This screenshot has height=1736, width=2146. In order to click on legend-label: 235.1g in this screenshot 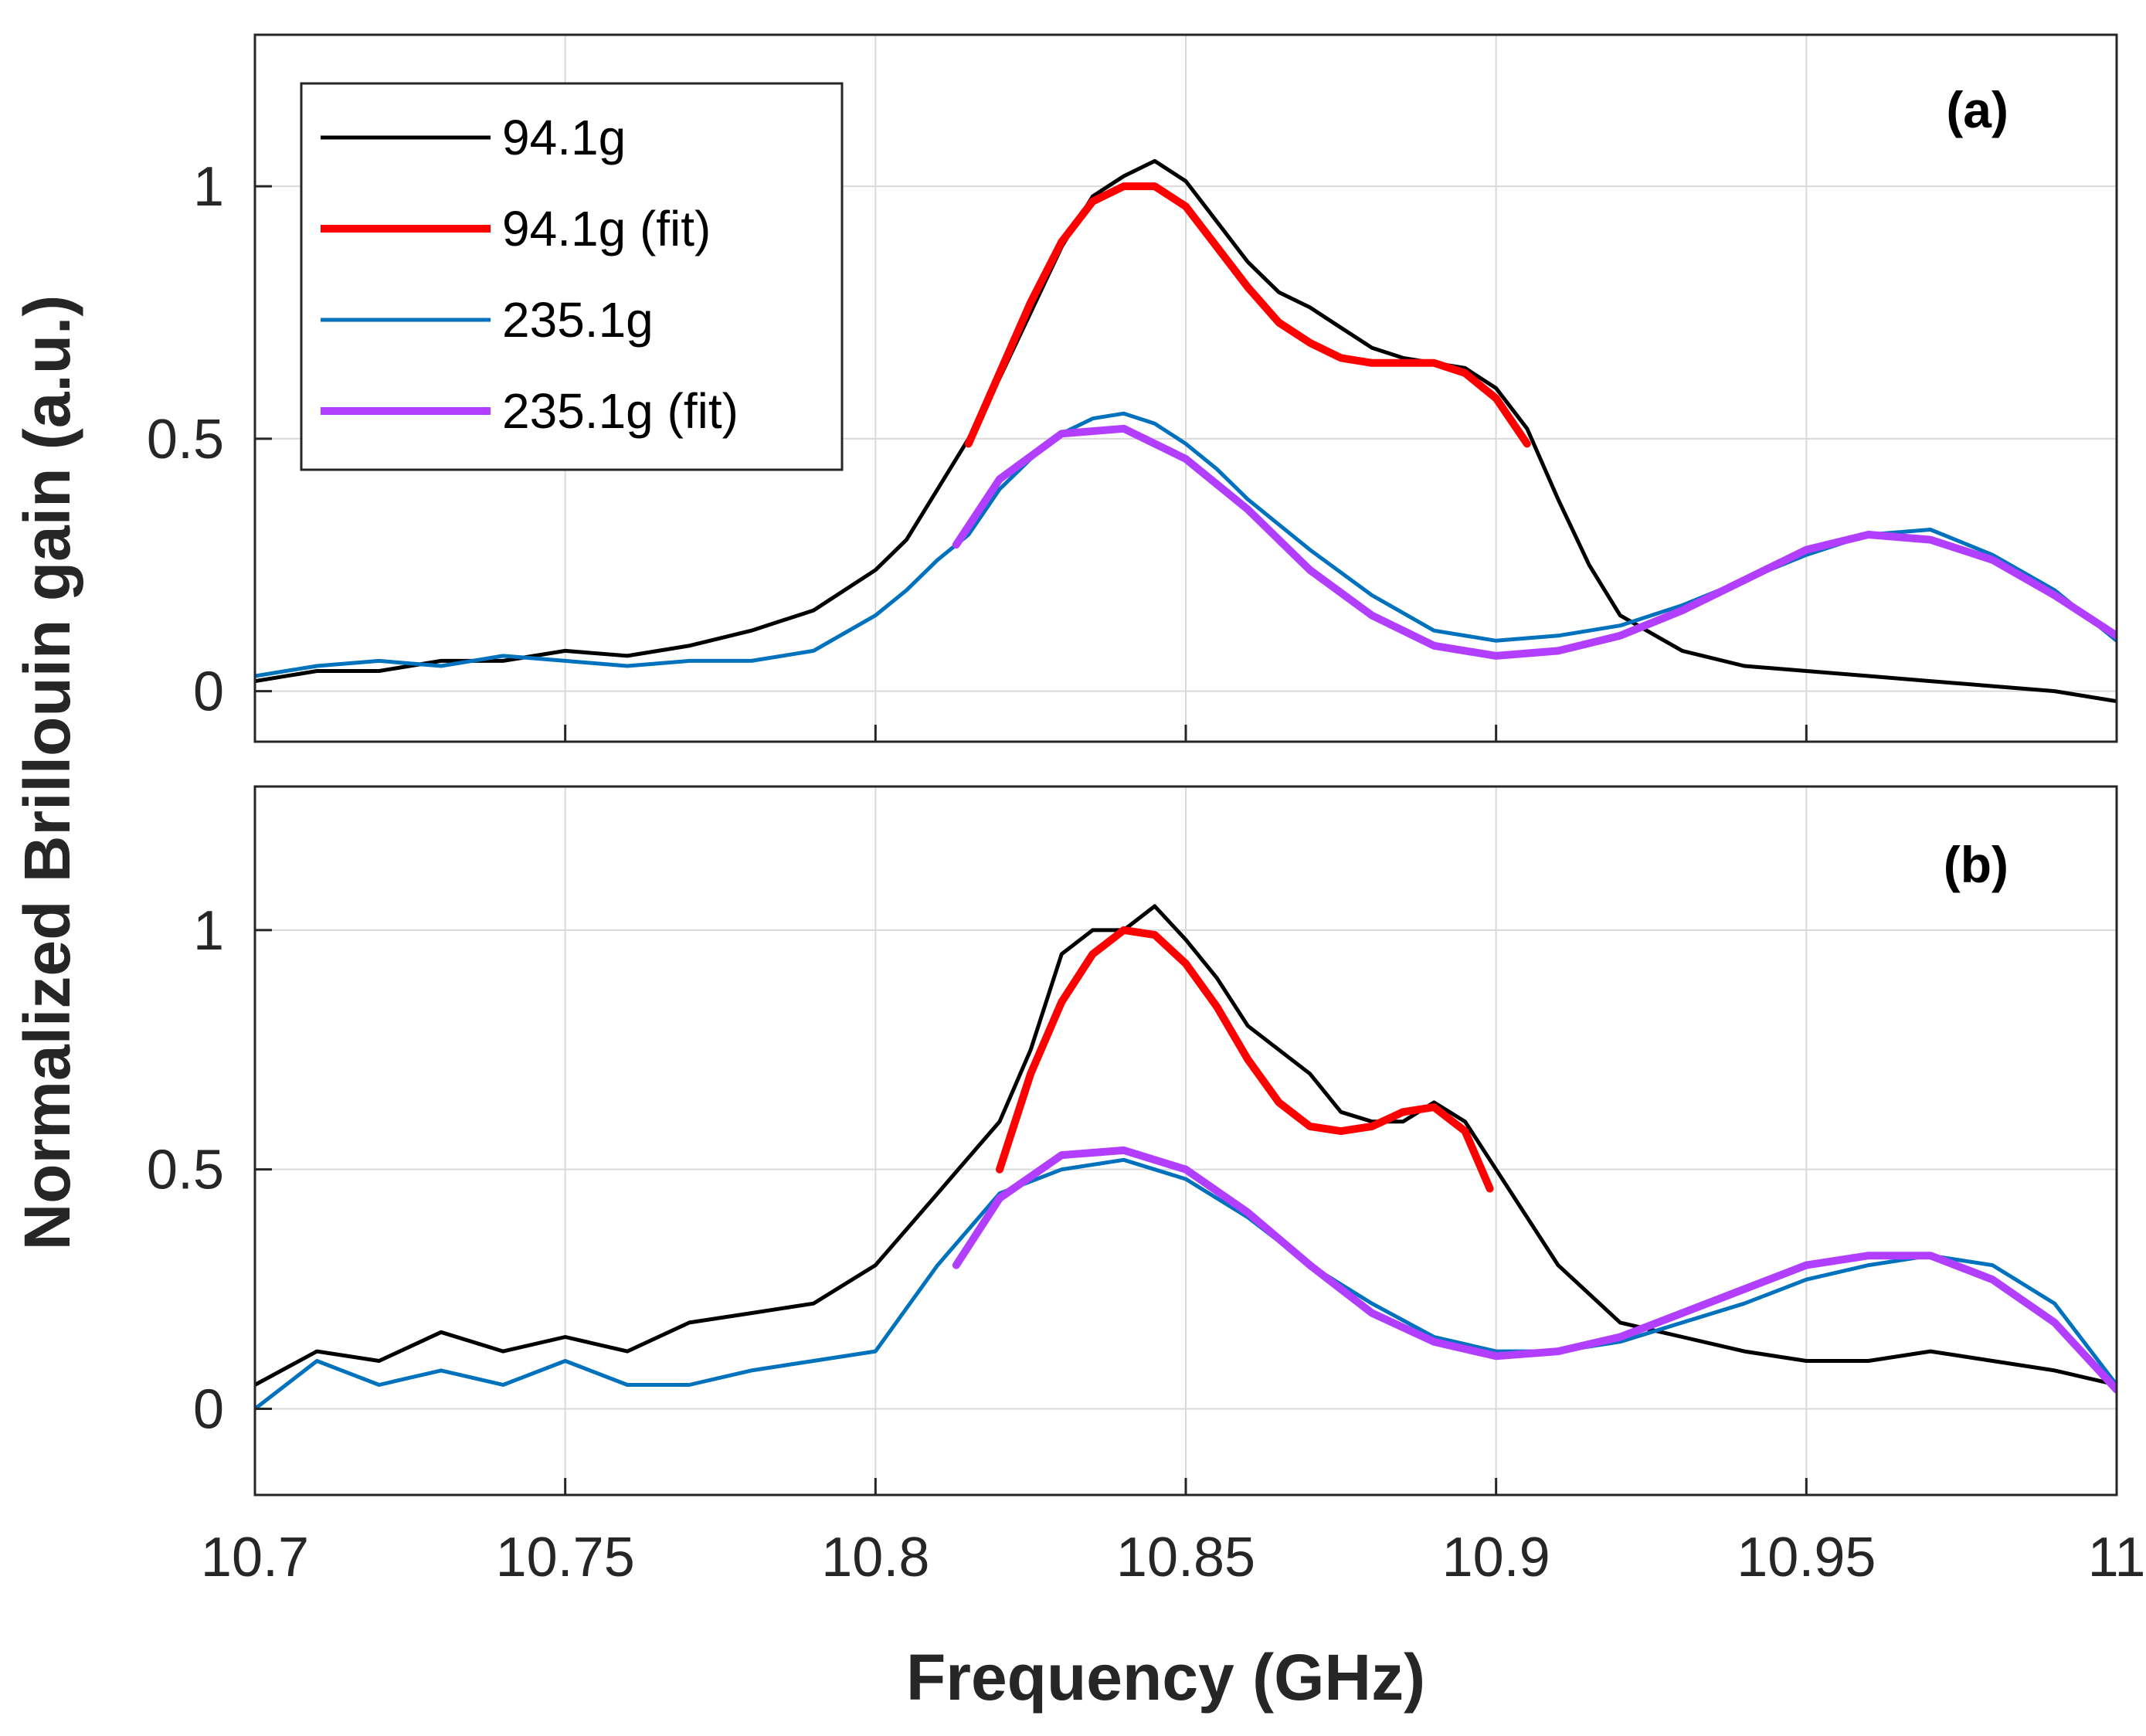, I will do `click(578, 320)`.